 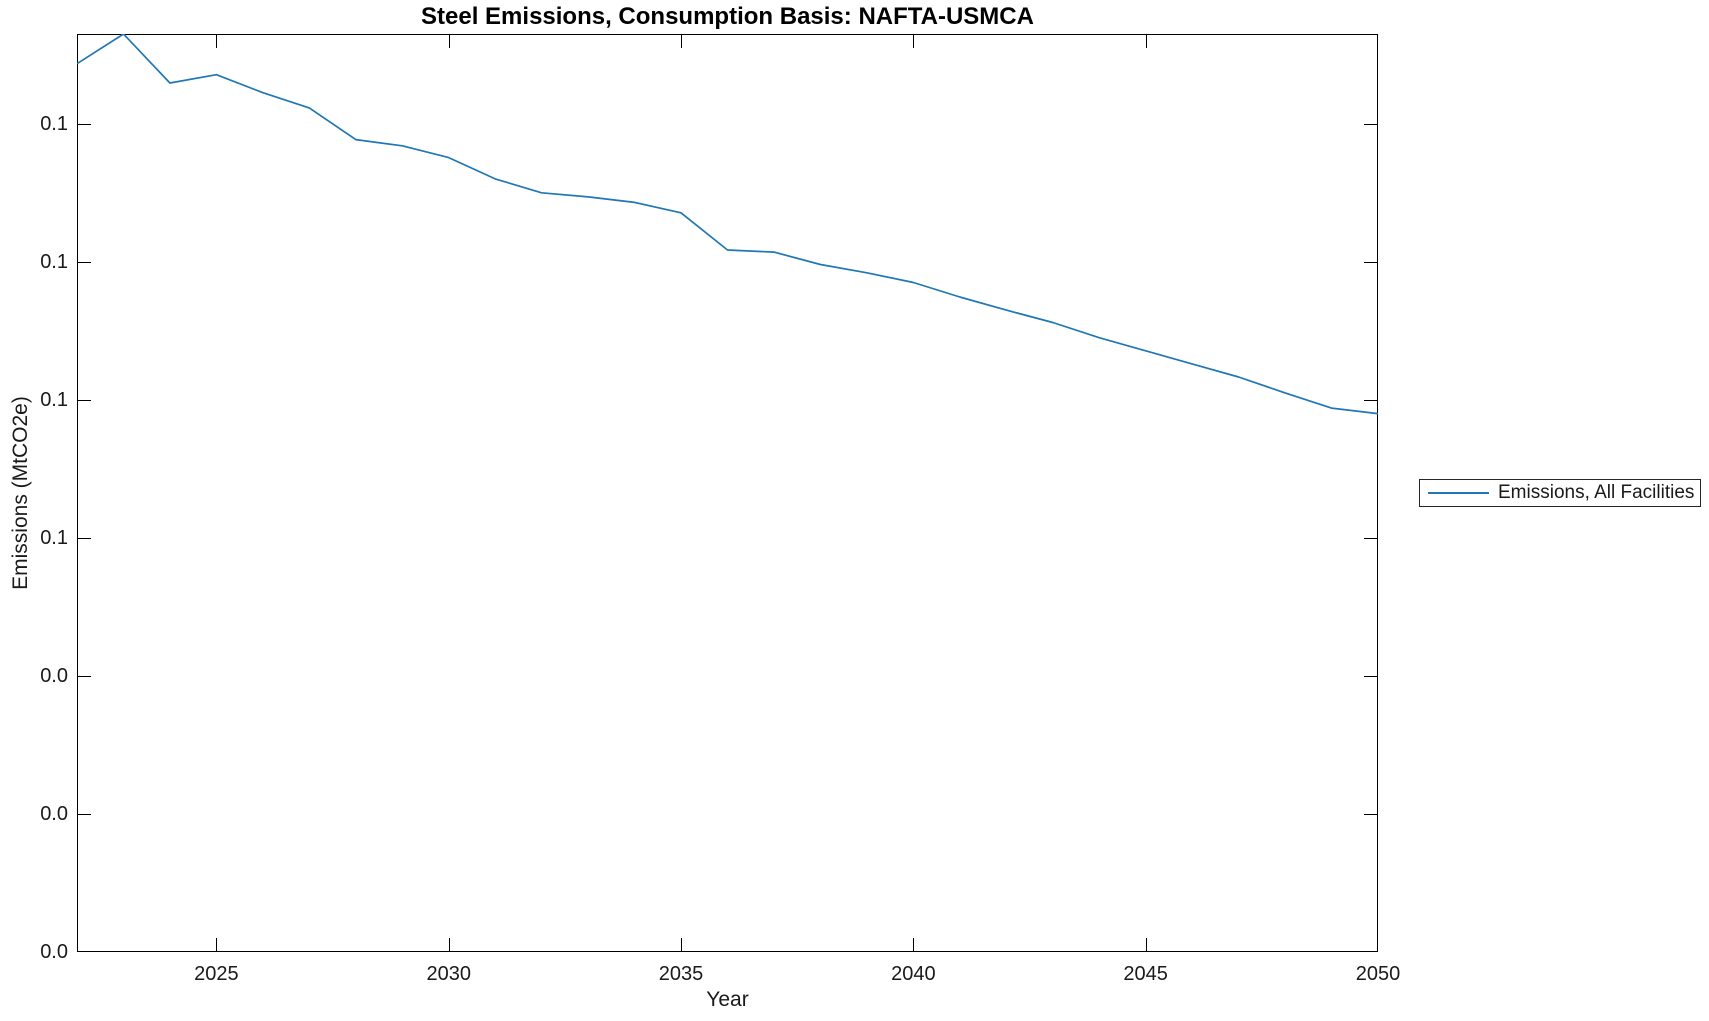 What do you see at coordinates (216, 974) in the screenshot?
I see `x-tick-label: 2025` at bounding box center [216, 974].